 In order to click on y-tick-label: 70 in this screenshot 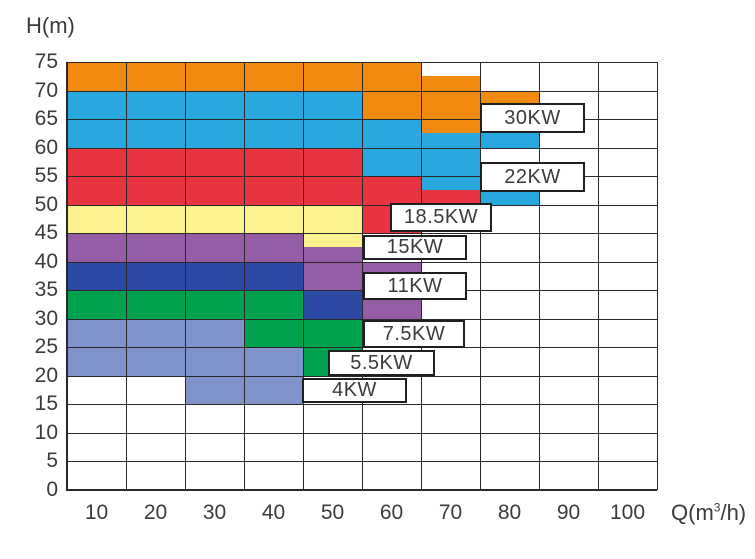, I will do `click(46, 90)`.